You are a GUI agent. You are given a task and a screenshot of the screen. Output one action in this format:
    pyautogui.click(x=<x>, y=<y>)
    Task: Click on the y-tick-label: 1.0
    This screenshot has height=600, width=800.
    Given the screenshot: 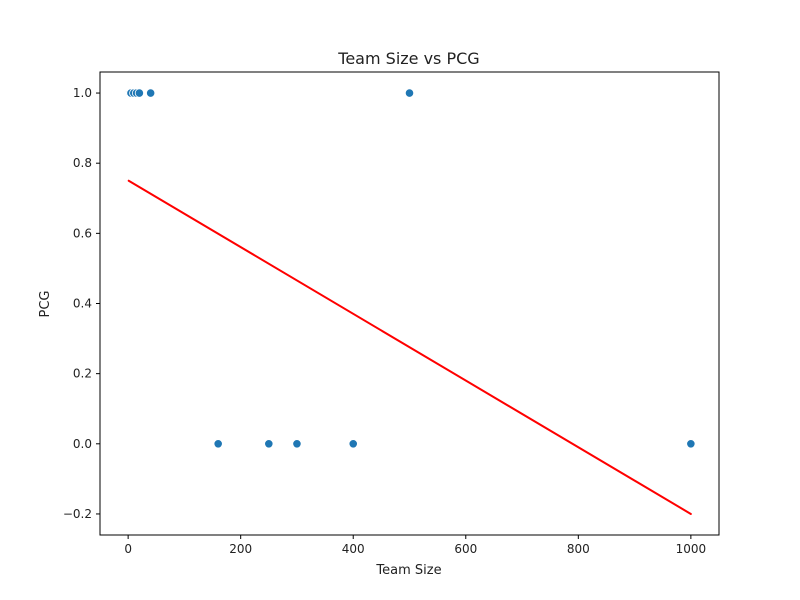 What is the action you would take?
    pyautogui.click(x=82, y=93)
    